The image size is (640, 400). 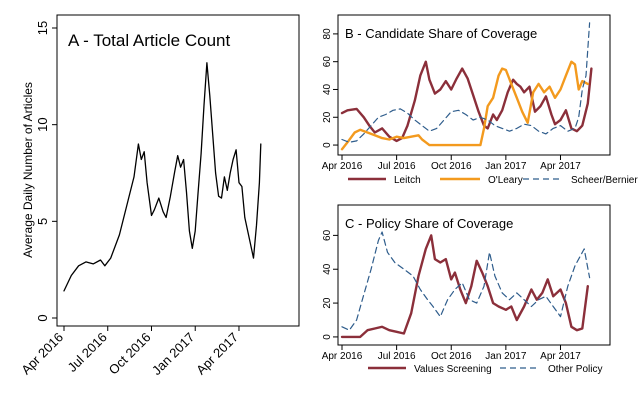 What do you see at coordinates (217, 354) in the screenshot?
I see `panel-a-x-tick-label: Apr 2017` at bounding box center [217, 354].